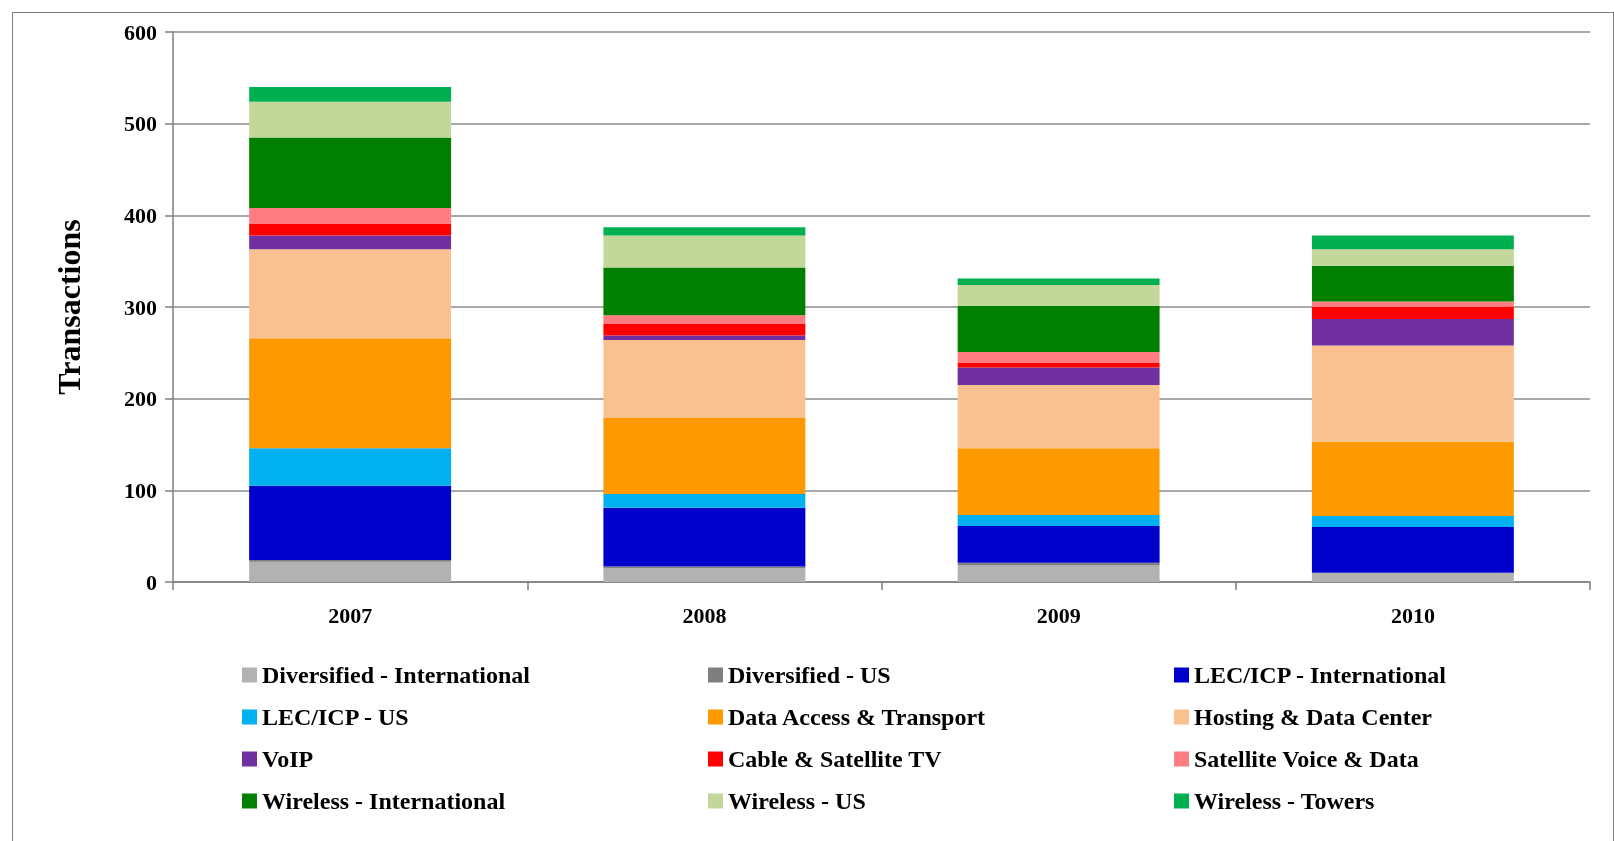 This screenshot has width=1614, height=841. What do you see at coordinates (1412, 615) in the screenshot?
I see `x-tick-label: 2010` at bounding box center [1412, 615].